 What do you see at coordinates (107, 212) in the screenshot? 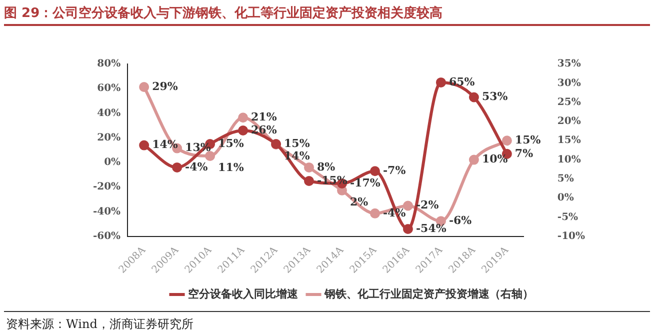
I see `y-tick-label: -40%` at bounding box center [107, 212].